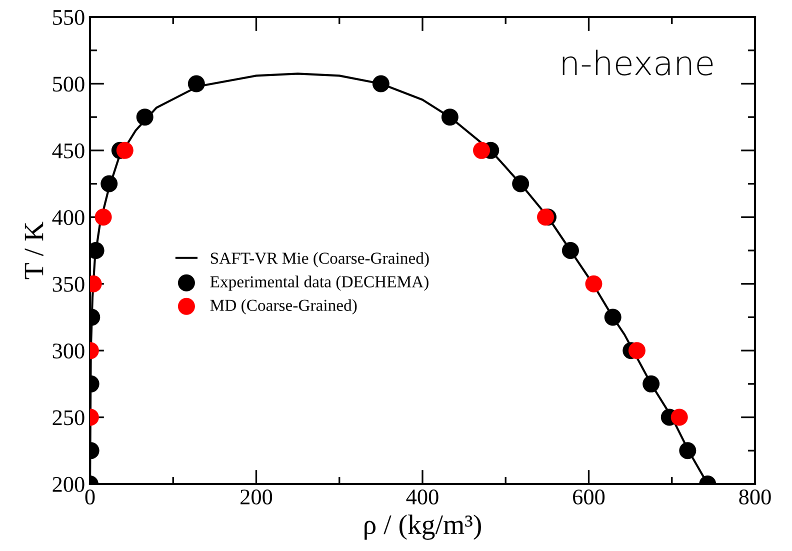 This screenshot has width=792, height=551. What do you see at coordinates (283, 306) in the screenshot?
I see `legend-label: MD (Coarse-Grained)` at bounding box center [283, 306].